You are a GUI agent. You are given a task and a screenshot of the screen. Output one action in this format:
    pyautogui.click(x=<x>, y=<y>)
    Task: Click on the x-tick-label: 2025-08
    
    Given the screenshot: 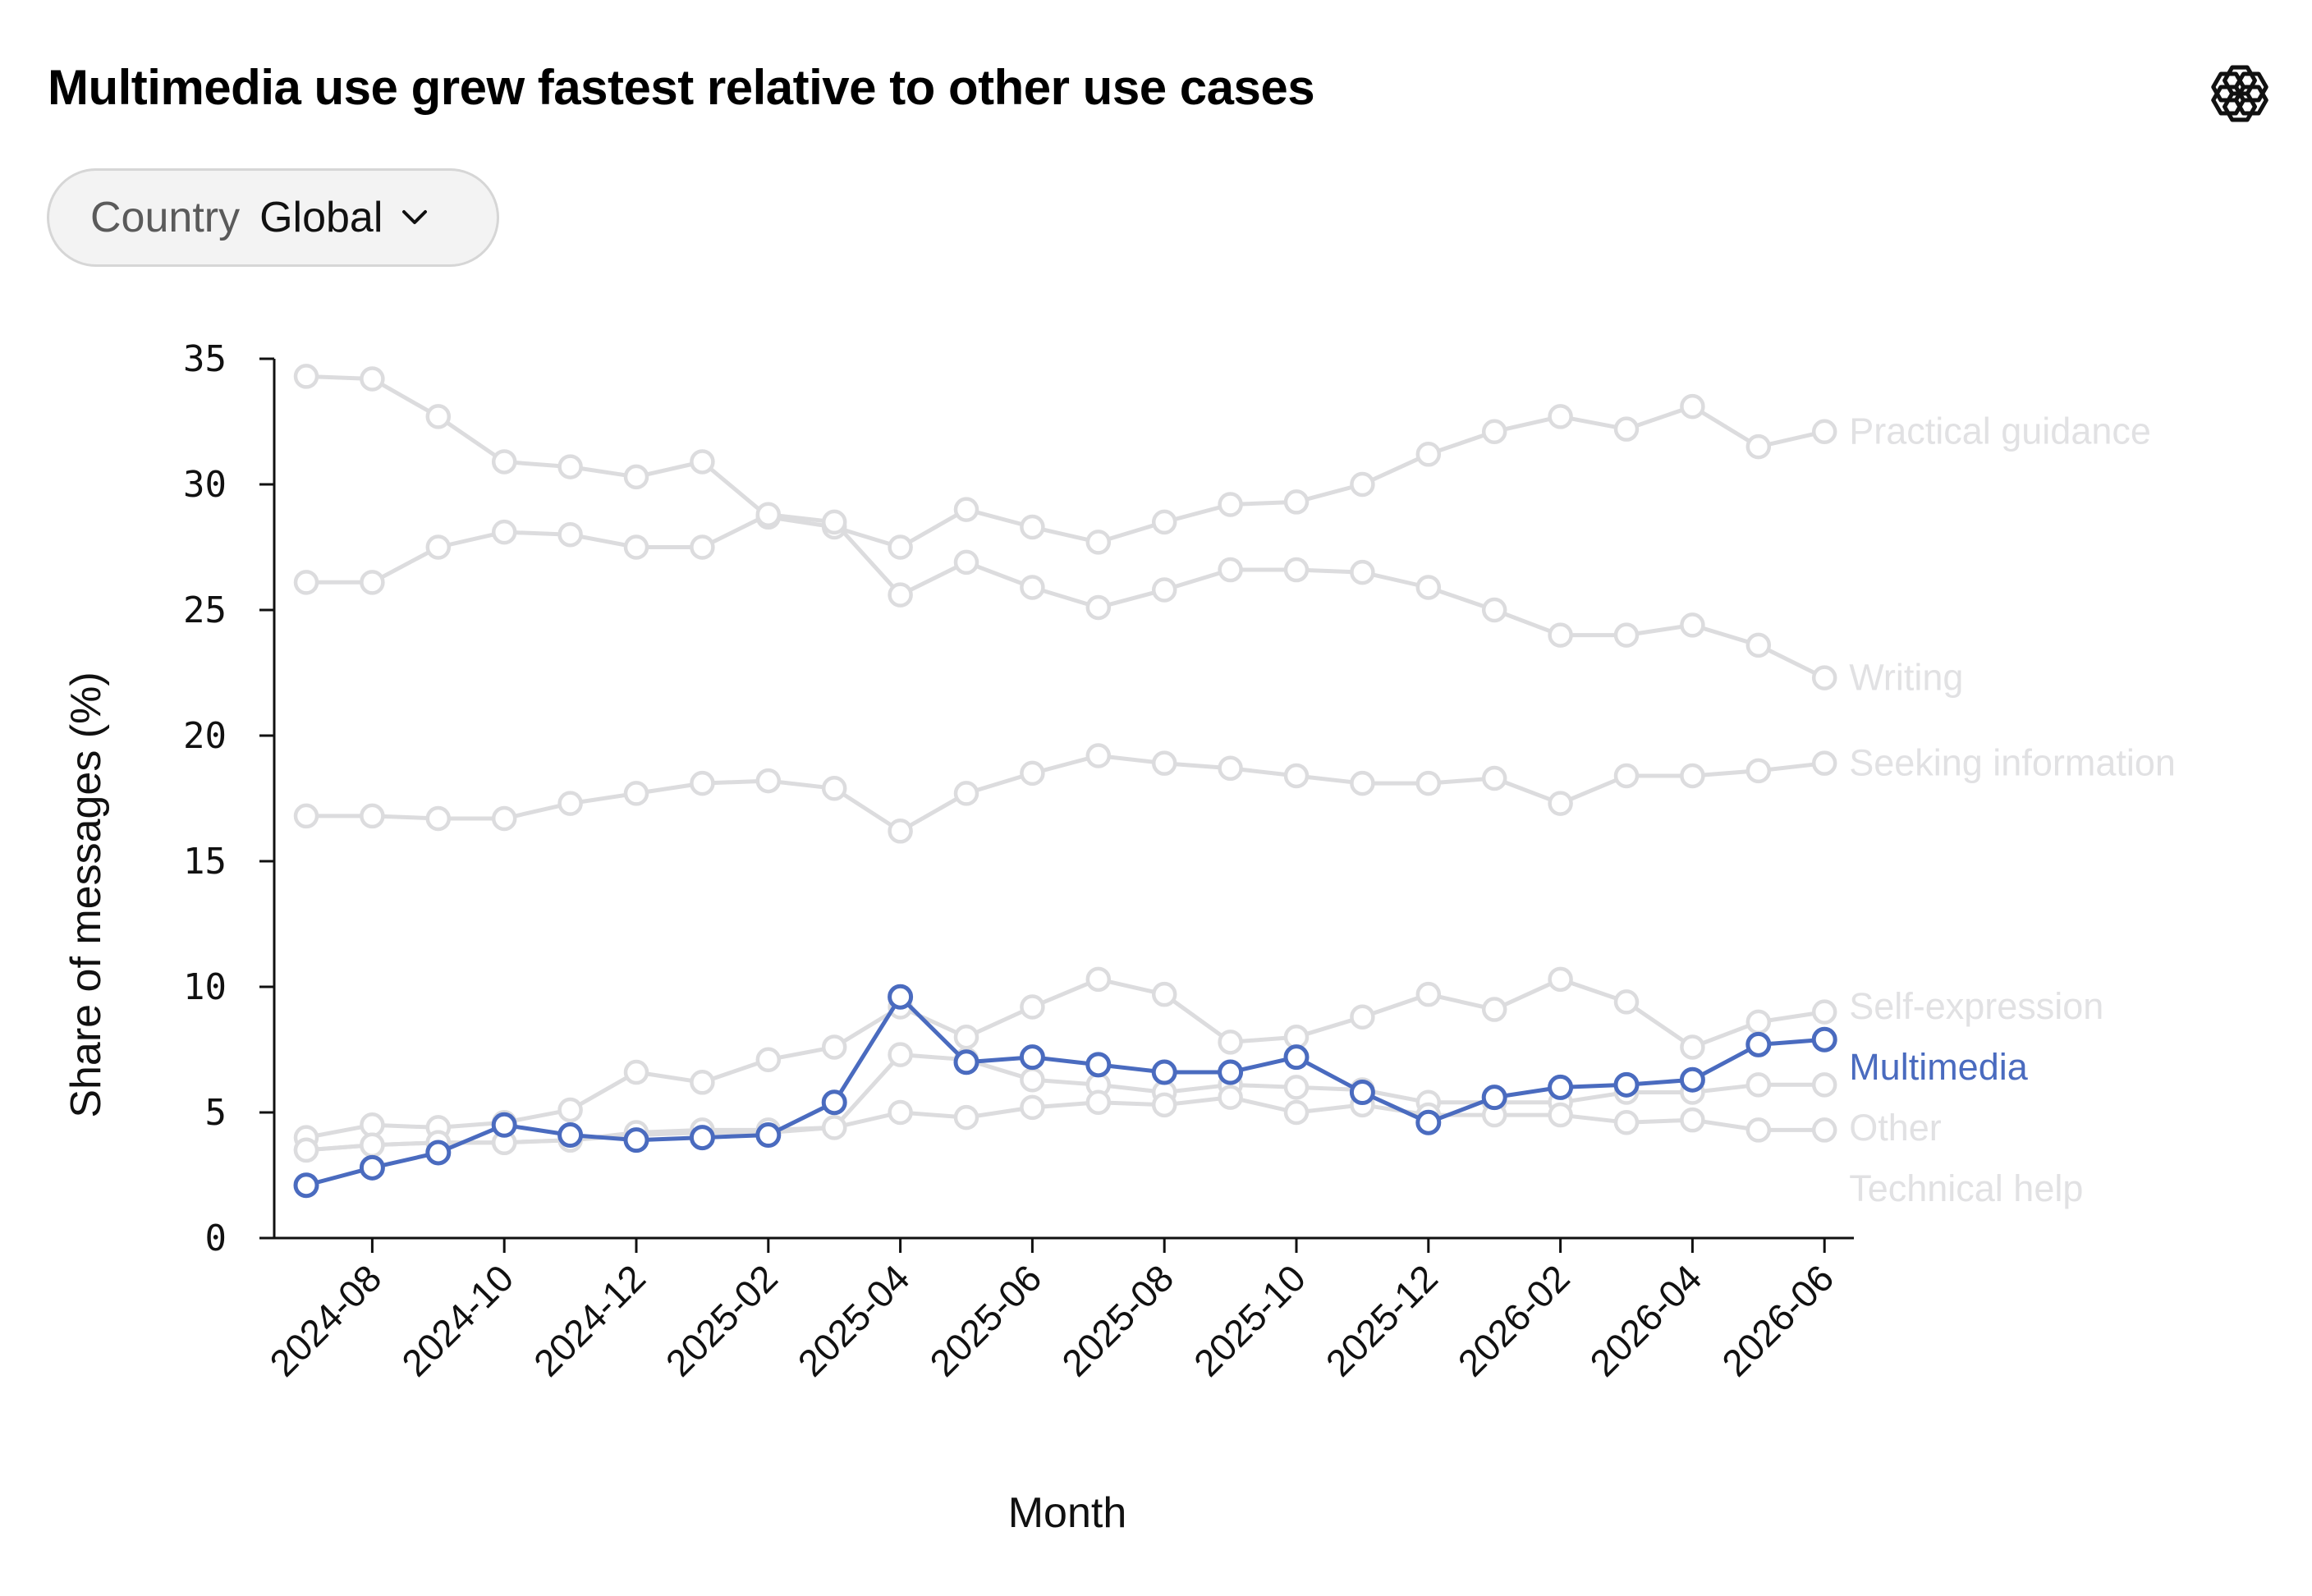 What is the action you would take?
    pyautogui.click(x=1117, y=1320)
    